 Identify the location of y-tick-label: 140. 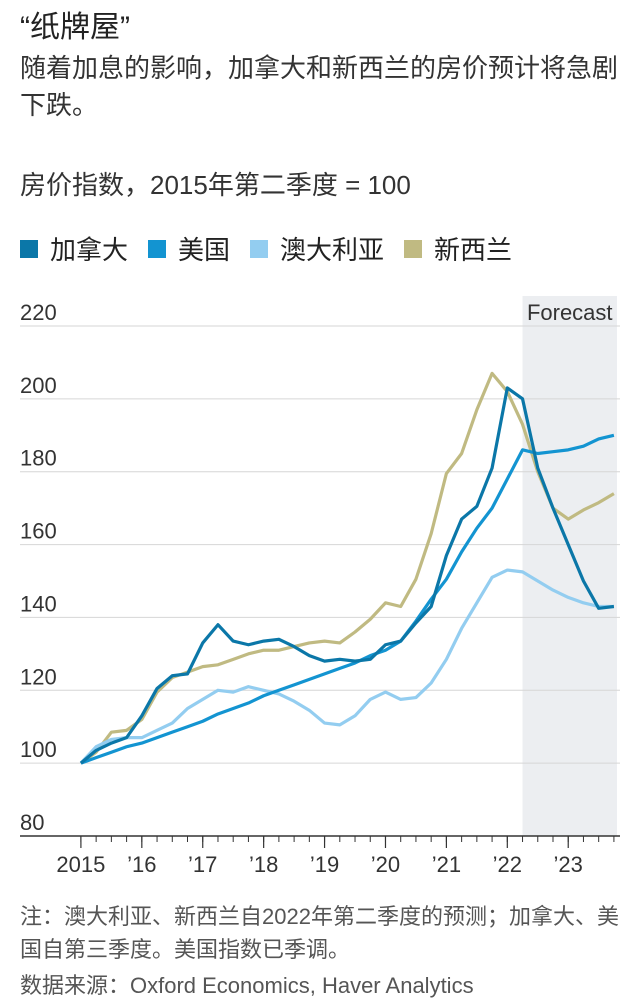
(38, 603).